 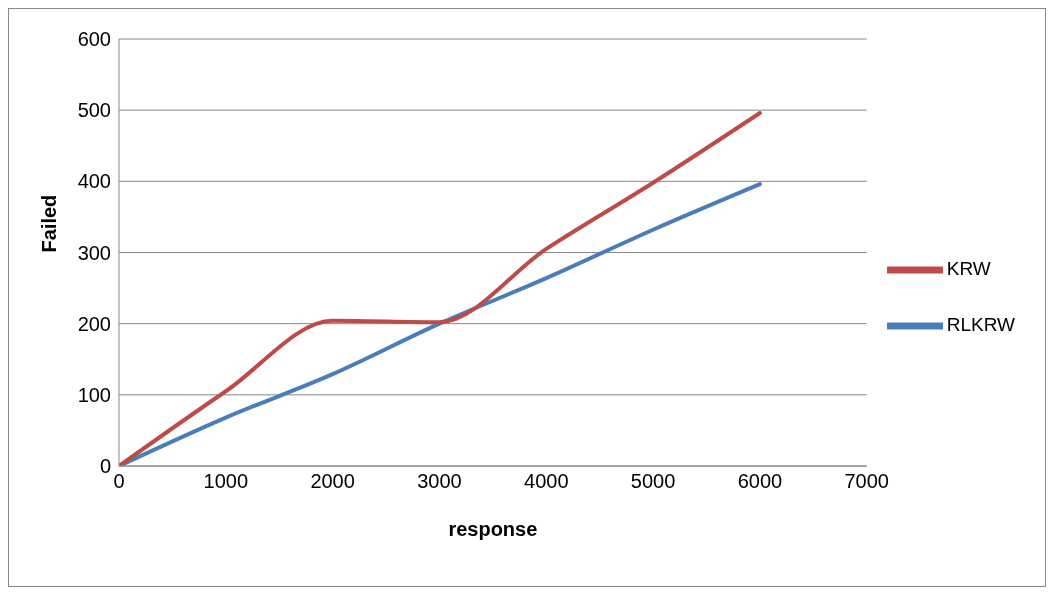 What do you see at coordinates (94, 110) in the screenshot?
I see `y-tick-label: 500` at bounding box center [94, 110].